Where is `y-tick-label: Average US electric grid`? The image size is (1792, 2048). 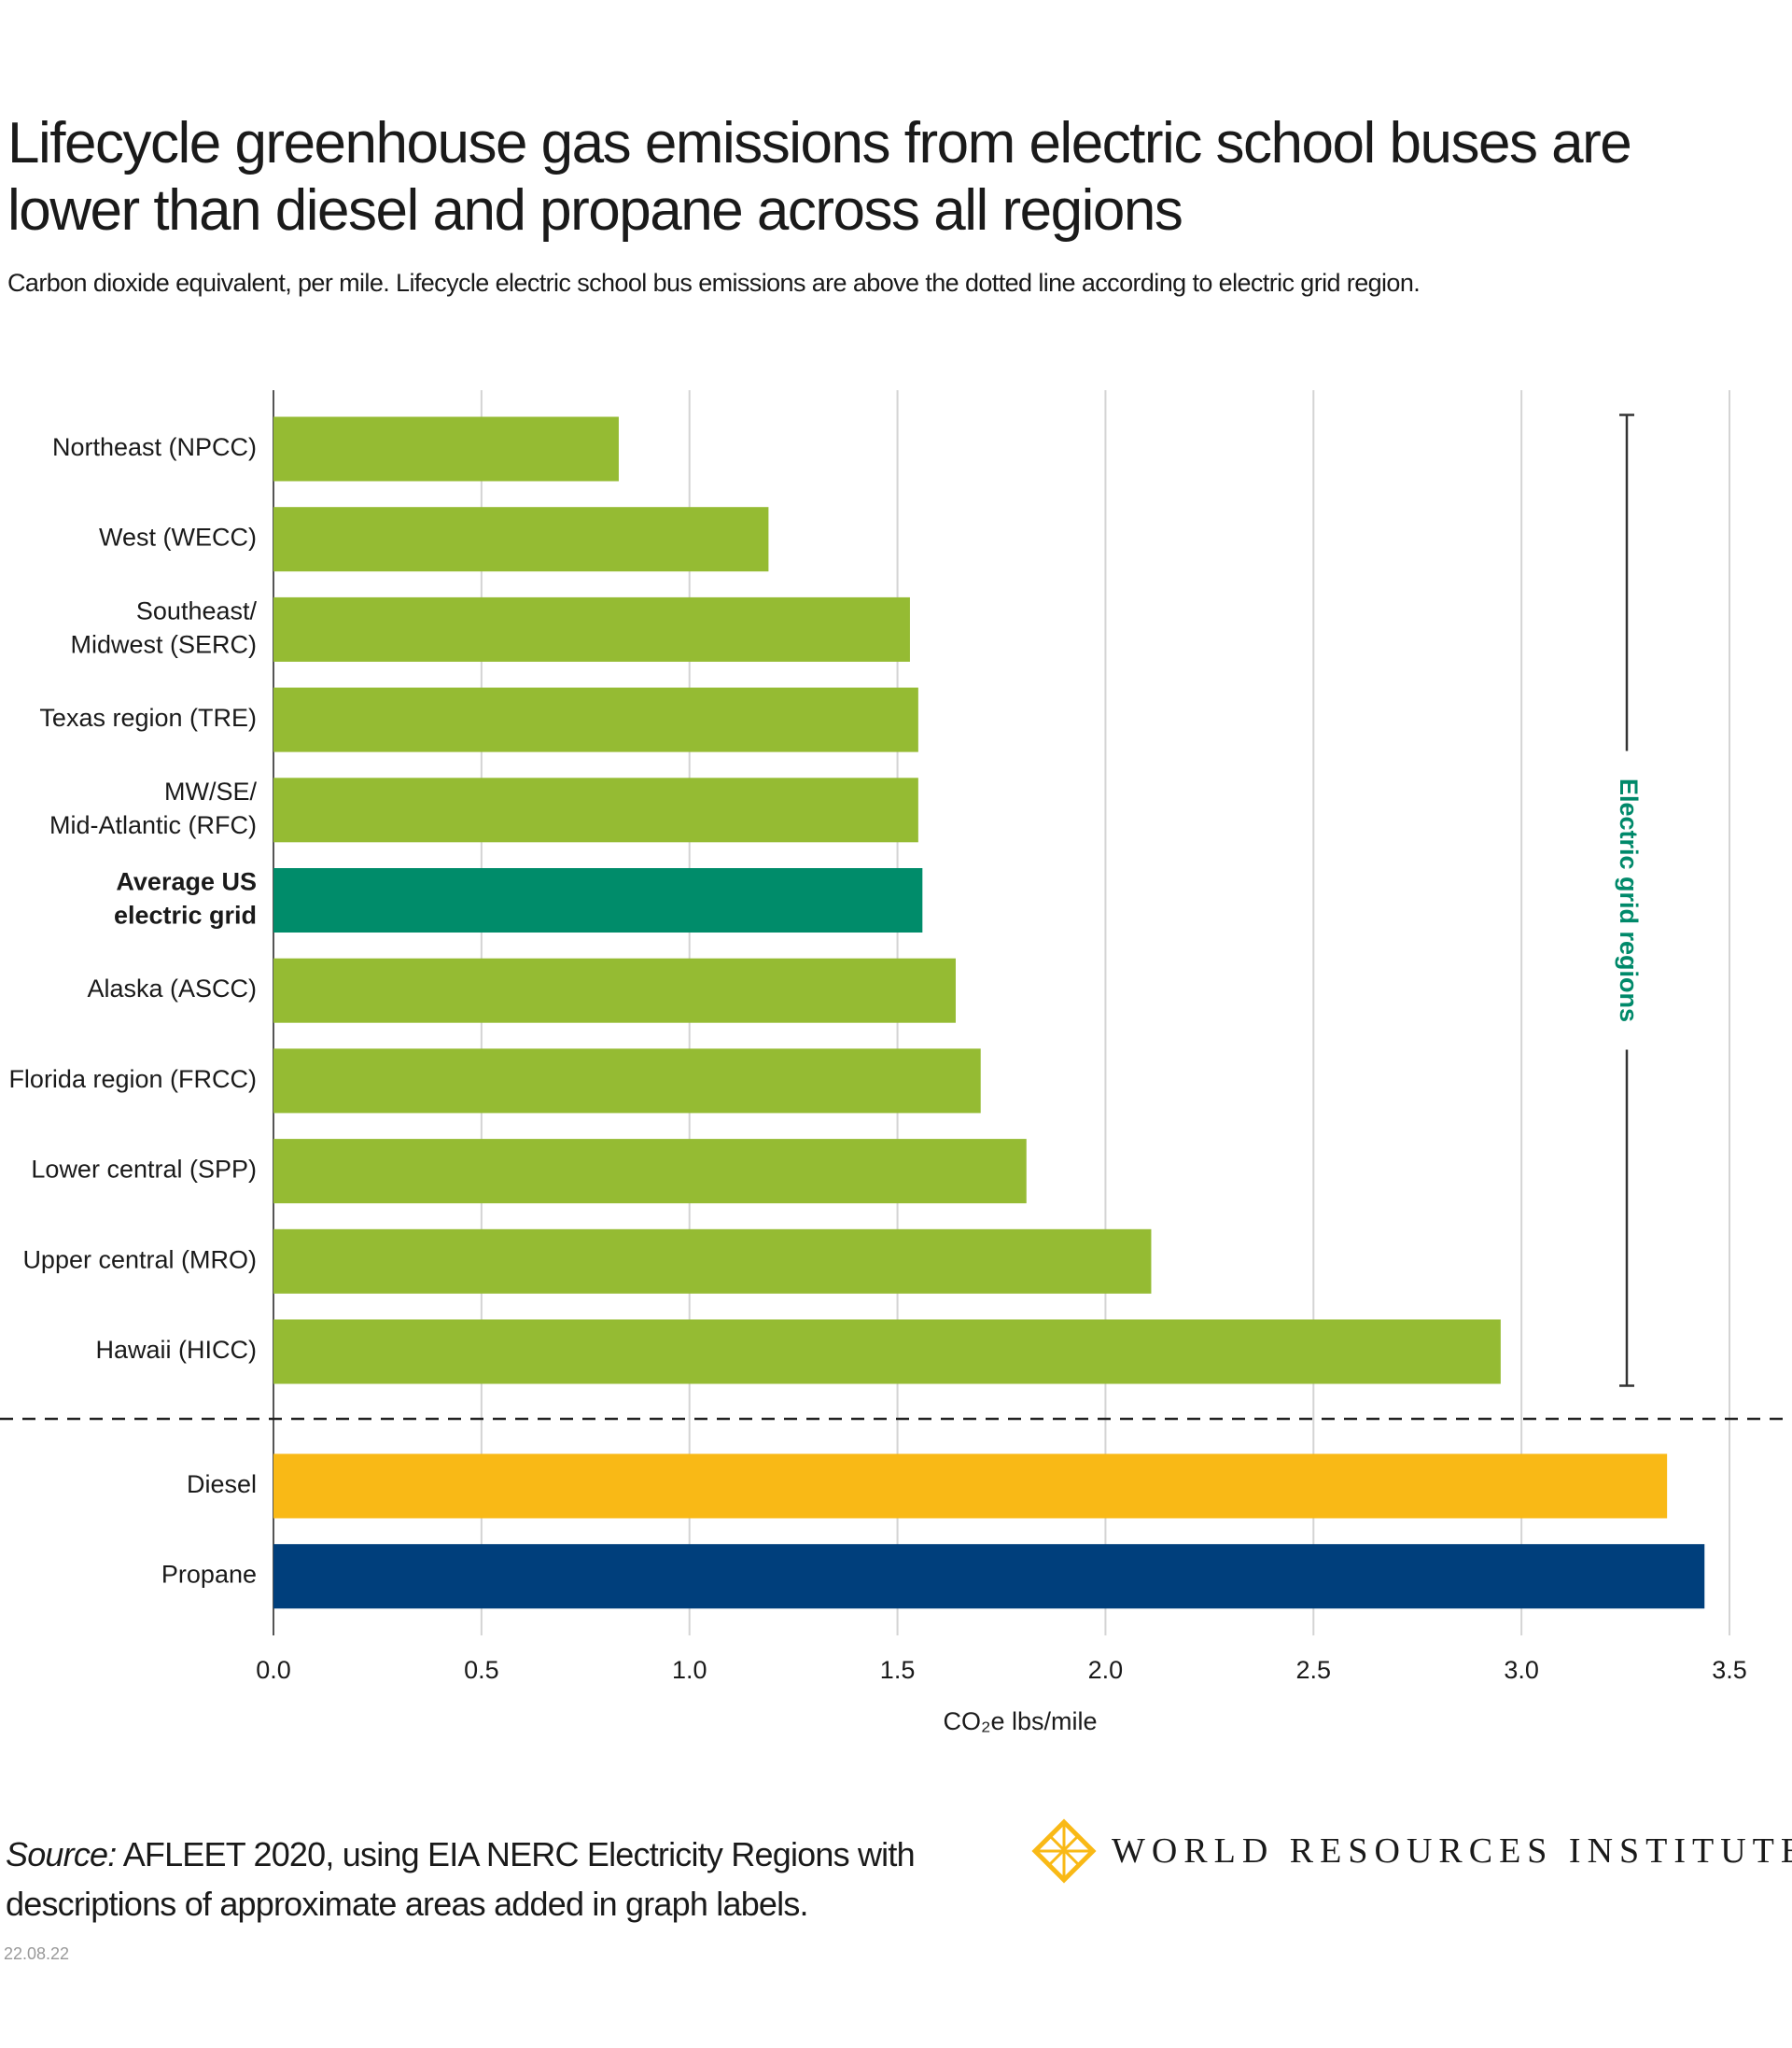
y-tick-label: Average US electric grid is located at coordinates (185, 899).